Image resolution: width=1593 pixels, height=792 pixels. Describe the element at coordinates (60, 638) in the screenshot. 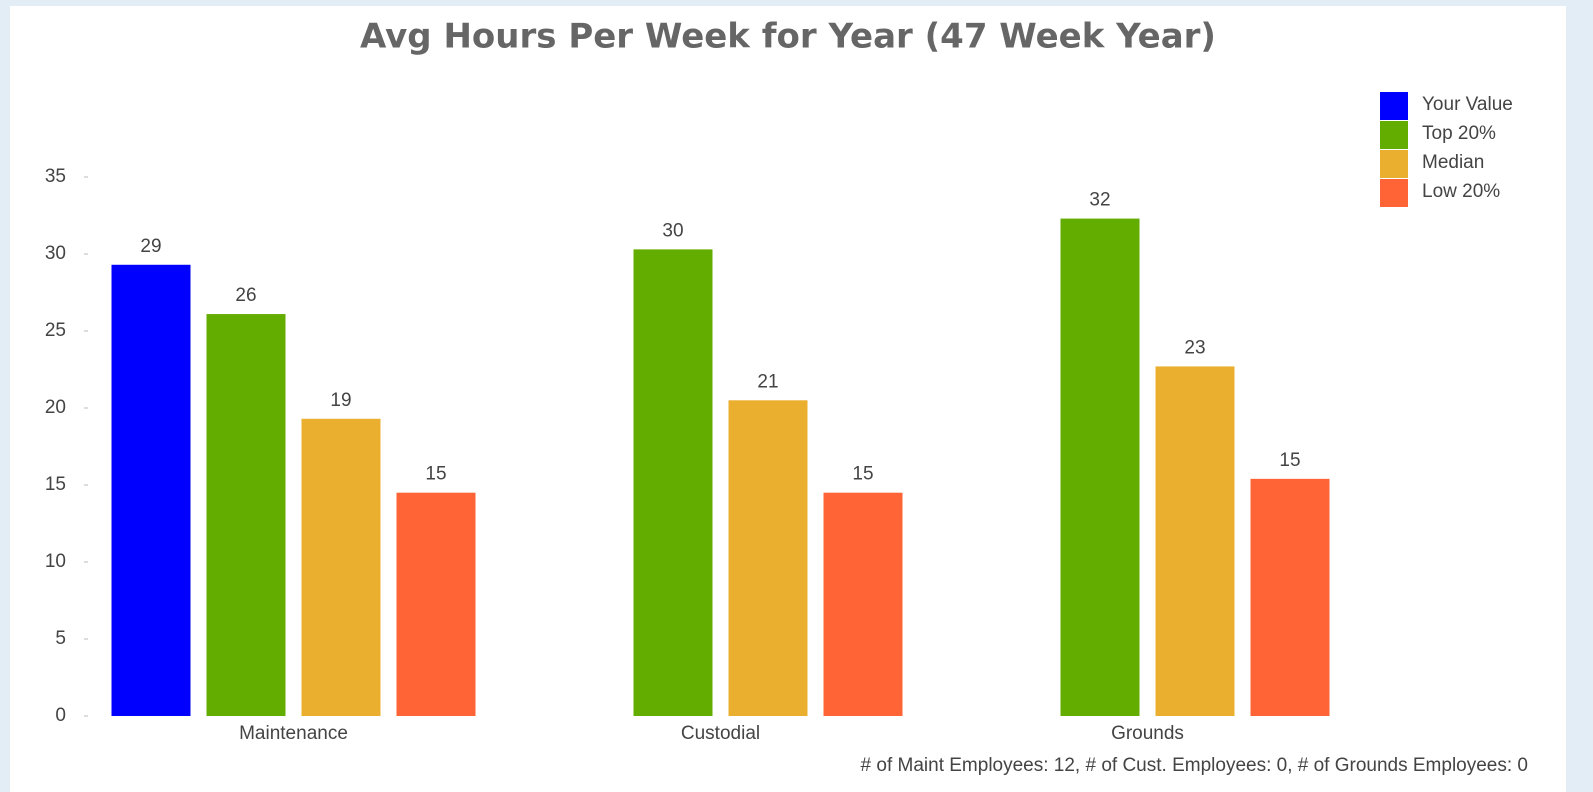

I see `y-tick-label: 5` at that location.